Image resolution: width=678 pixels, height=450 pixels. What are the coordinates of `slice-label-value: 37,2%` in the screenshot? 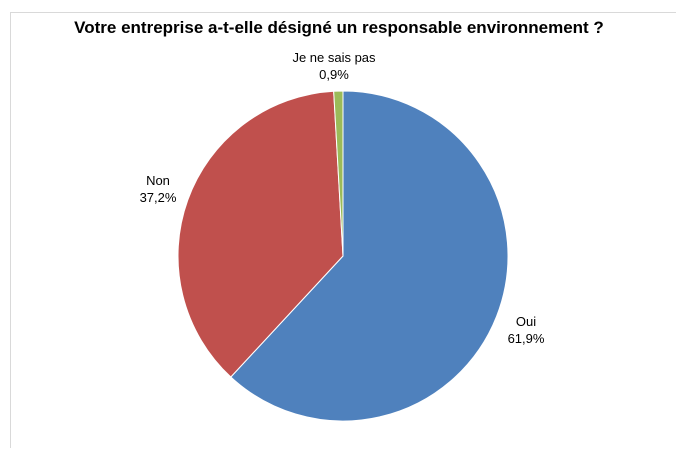 It's located at (158, 197).